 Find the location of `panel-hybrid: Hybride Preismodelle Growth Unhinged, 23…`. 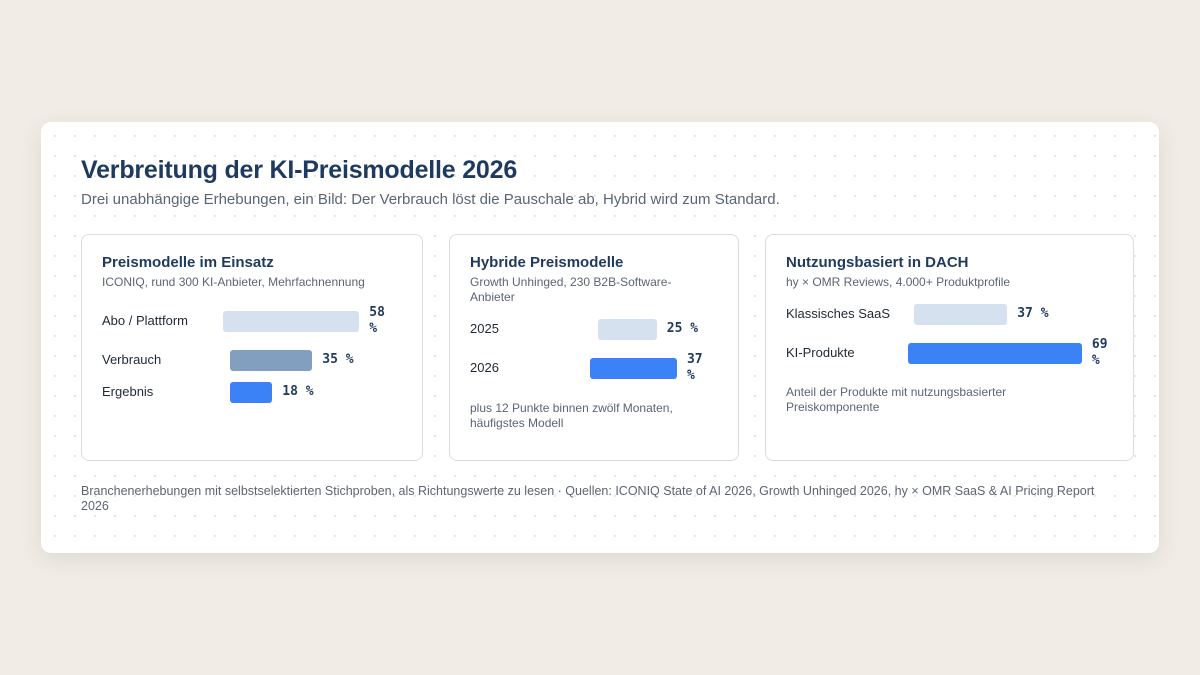

panel-hybrid: Hybride Preismodelle Growth Unhinged, 23… is located at coordinates (594, 347).